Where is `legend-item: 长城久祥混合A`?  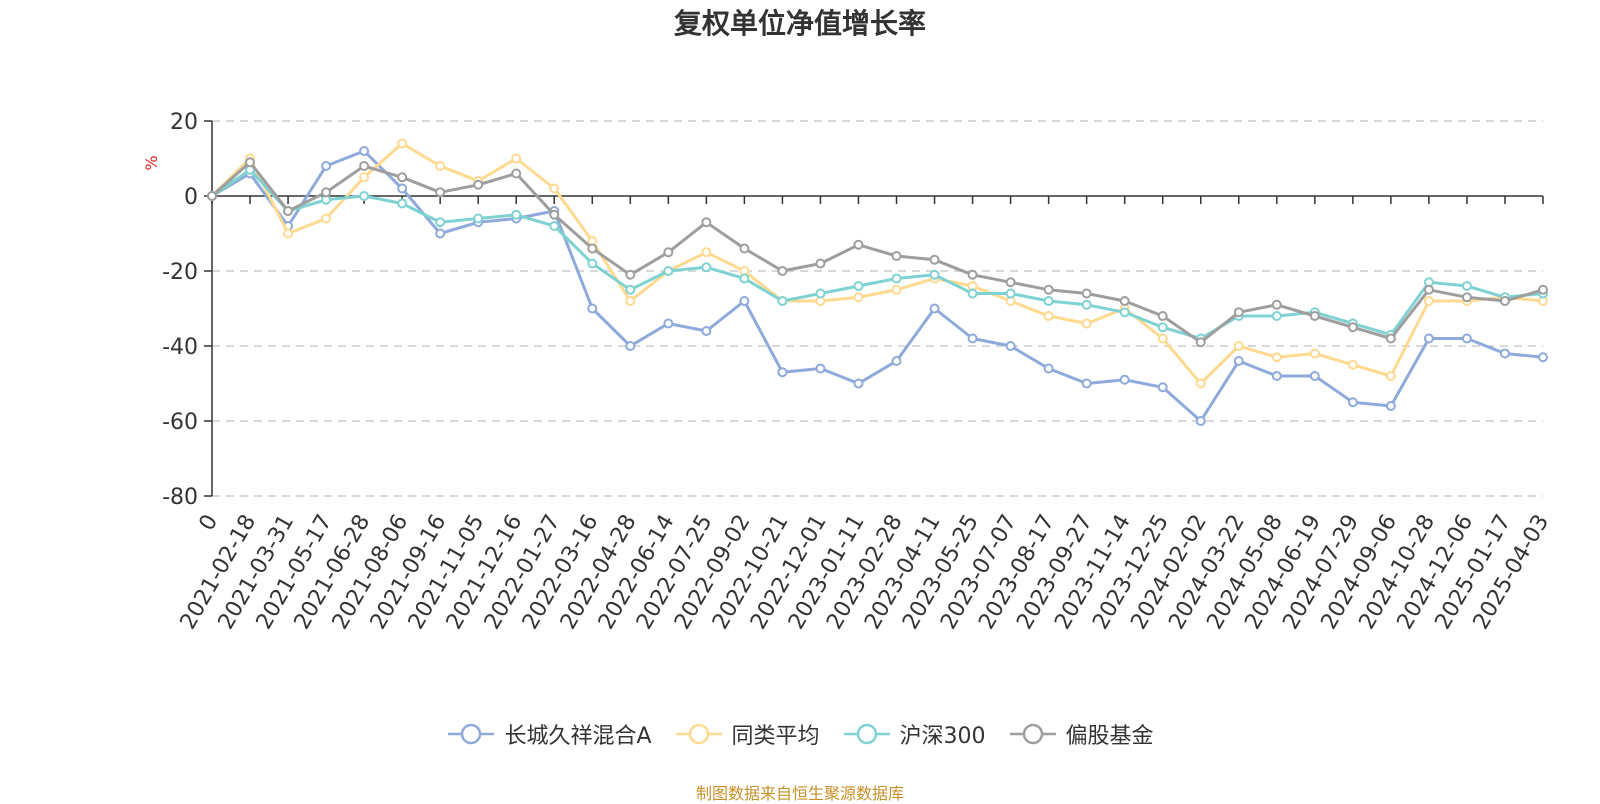
legend-item: 长城久祥混合A is located at coordinates (549, 734).